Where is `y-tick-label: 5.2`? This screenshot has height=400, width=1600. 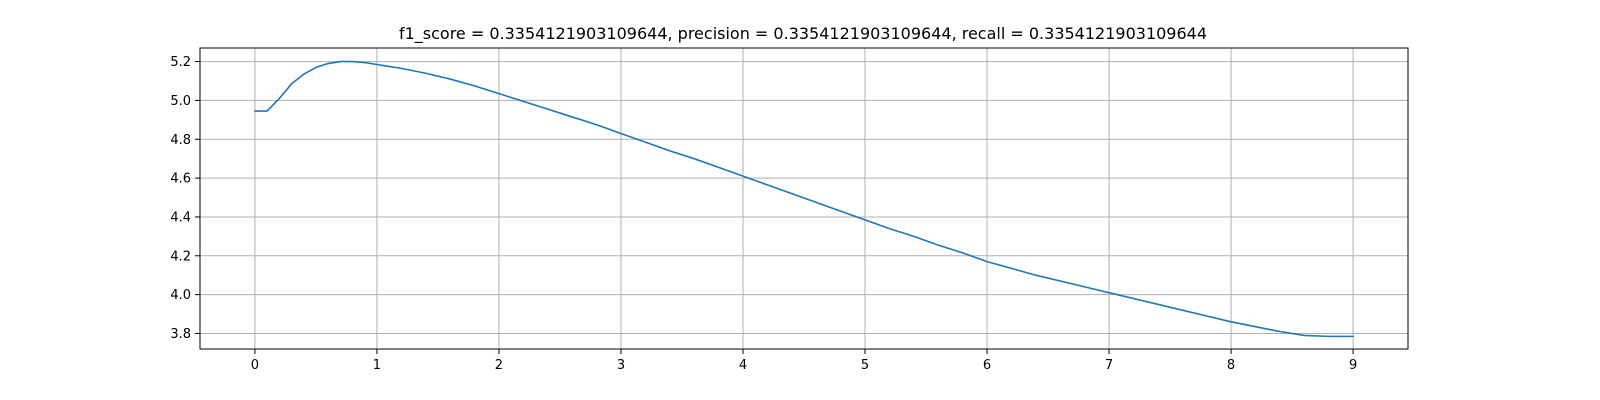
y-tick-label: 5.2 is located at coordinates (180, 62).